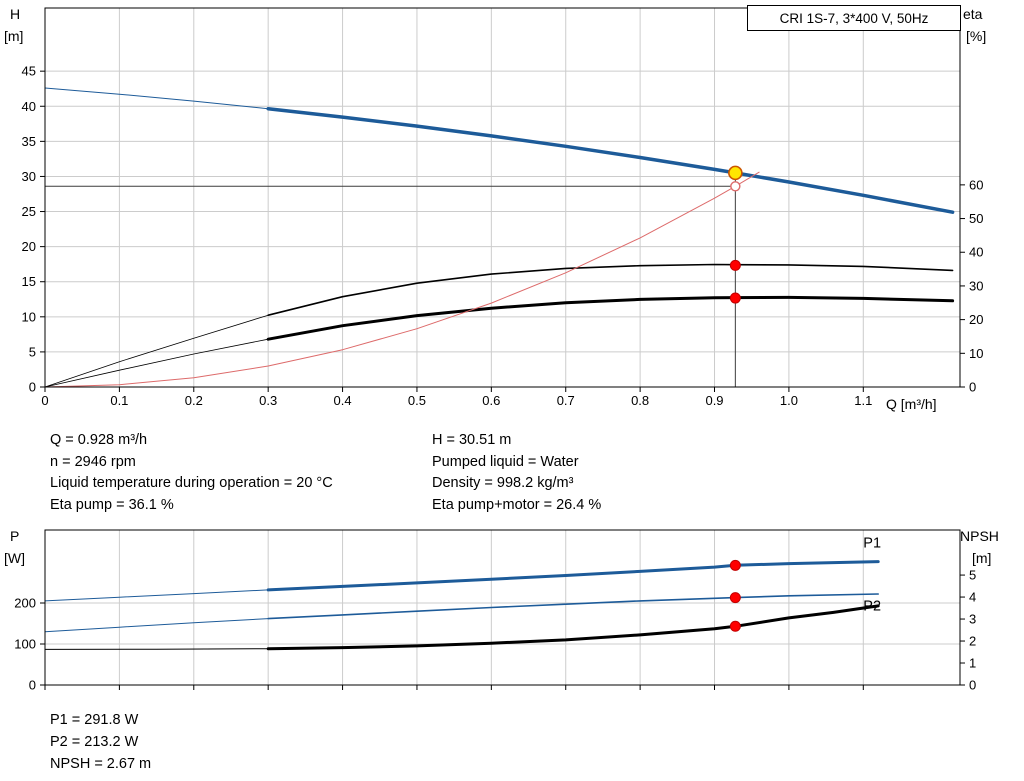 The image size is (1024, 781). Describe the element at coordinates (112, 505) in the screenshot. I see `annotation-eta-pump: Eta pump = 36.1 %` at that location.